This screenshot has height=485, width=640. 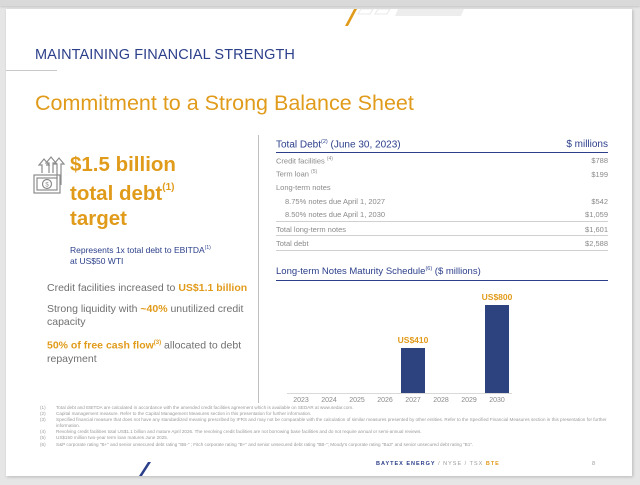 I want to click on table-row: 8.75% notes due April 1, 2027 $542, so click(x=446, y=201).